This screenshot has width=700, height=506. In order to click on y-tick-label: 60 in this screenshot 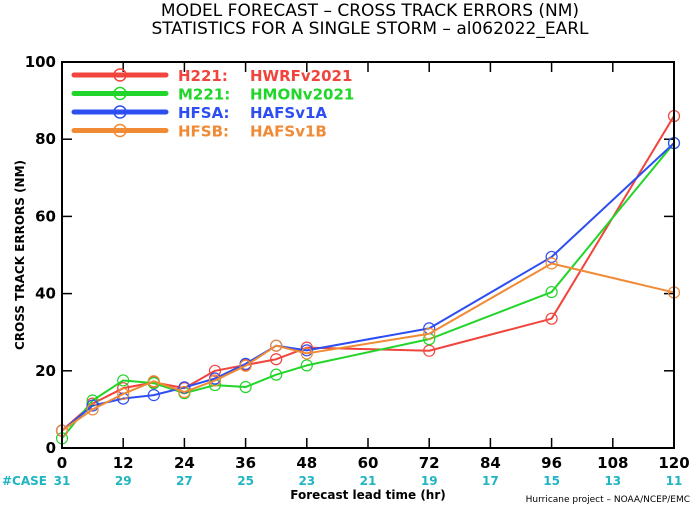, I will do `click(45, 216)`.